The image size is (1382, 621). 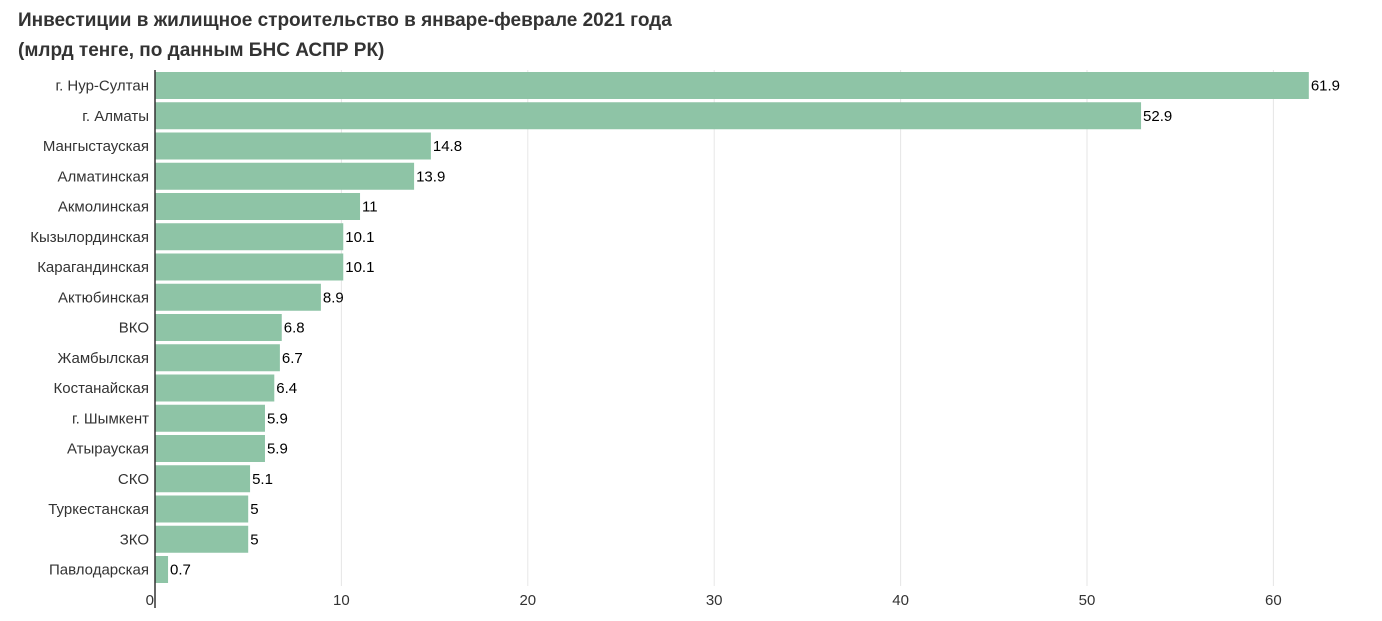 I want to click on category-label: Карагандинская, so click(x=93, y=267).